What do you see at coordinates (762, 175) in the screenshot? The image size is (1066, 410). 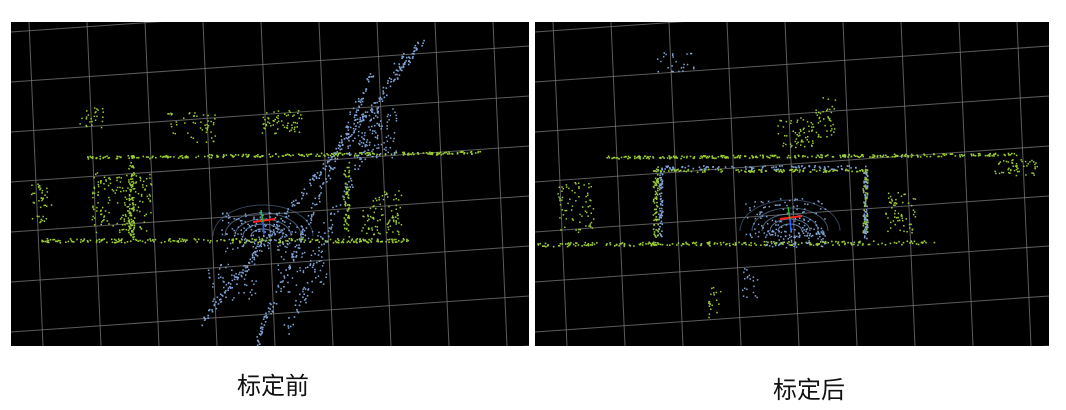 I see `blue-points` at bounding box center [762, 175].